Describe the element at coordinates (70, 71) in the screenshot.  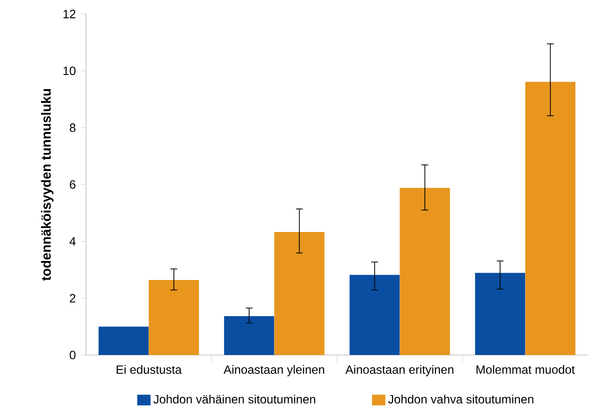
I see `y-tick-label: 10` at that location.